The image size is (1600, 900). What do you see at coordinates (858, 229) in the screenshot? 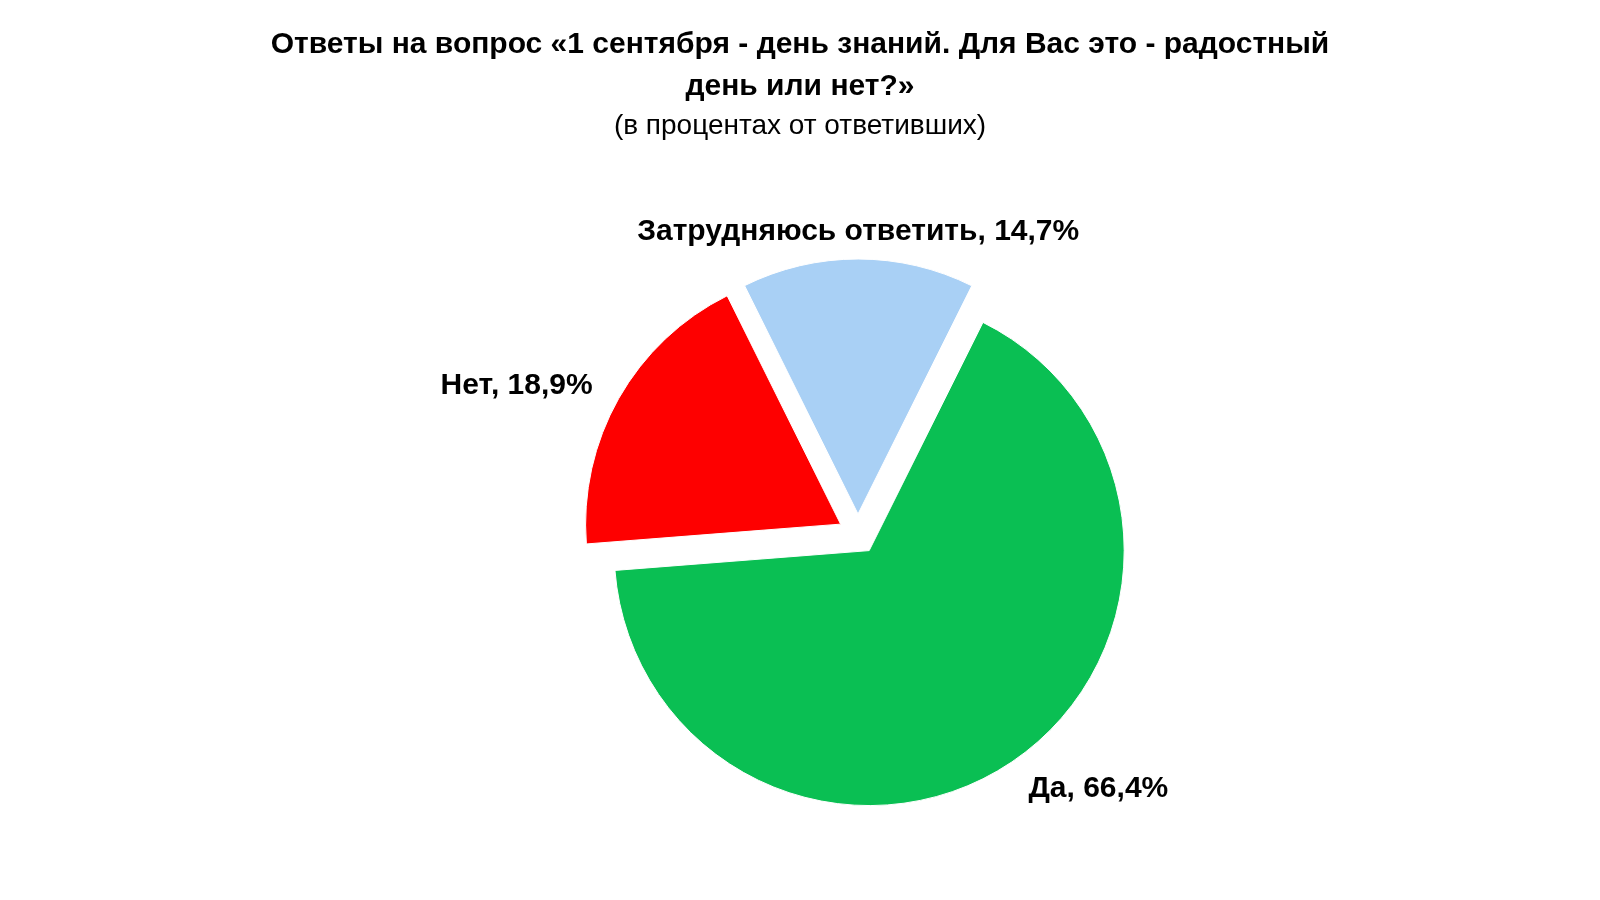
I see `slice-label: Затрудняюсь ответить, 14,7%` at bounding box center [858, 229].